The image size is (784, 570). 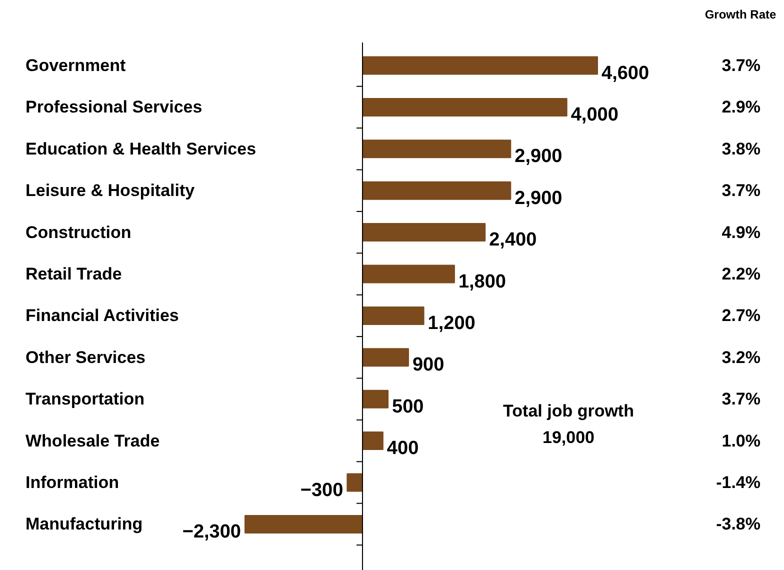 What do you see at coordinates (79, 232) in the screenshot?
I see `y-tick-label: Construction` at bounding box center [79, 232].